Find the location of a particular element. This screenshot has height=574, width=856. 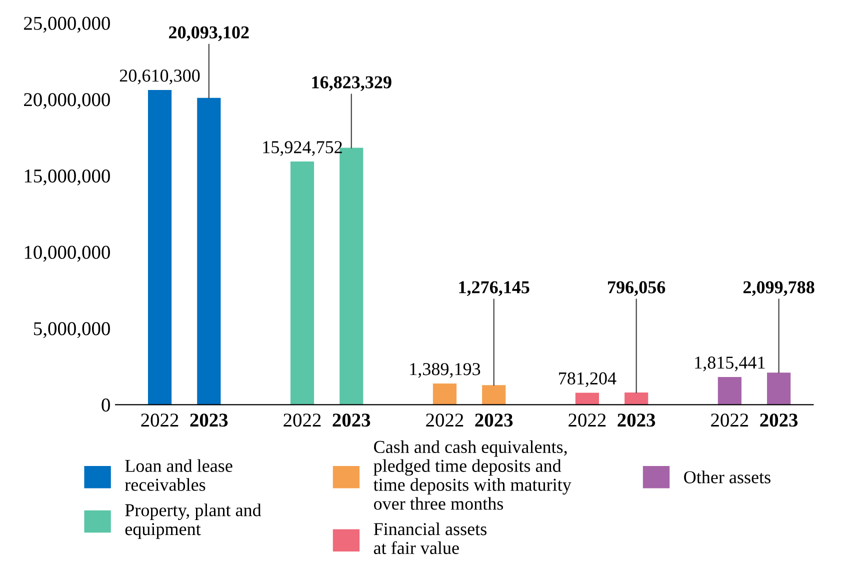

y-tick-label: 20,000,000 is located at coordinates (67, 101).